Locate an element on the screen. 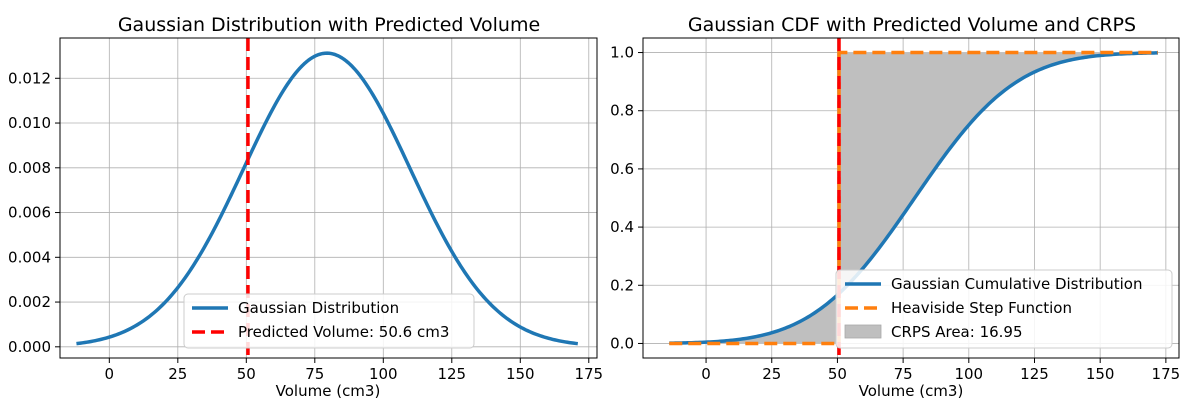 Image resolution: width=1186 pixels, height=407 pixels. left-xtick-label-3: 75 is located at coordinates (314, 374).